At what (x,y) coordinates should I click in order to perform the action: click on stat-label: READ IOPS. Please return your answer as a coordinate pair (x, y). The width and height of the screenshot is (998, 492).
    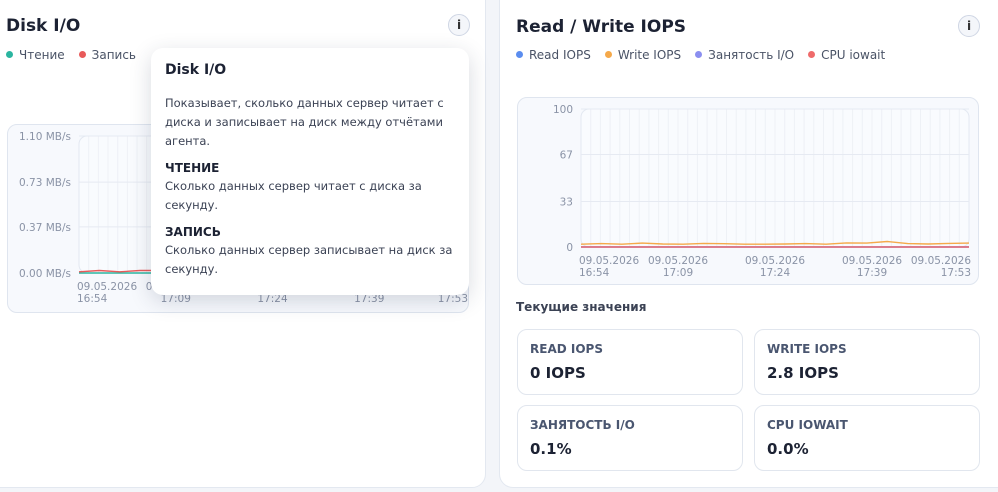
    Looking at the image, I should click on (566, 349).